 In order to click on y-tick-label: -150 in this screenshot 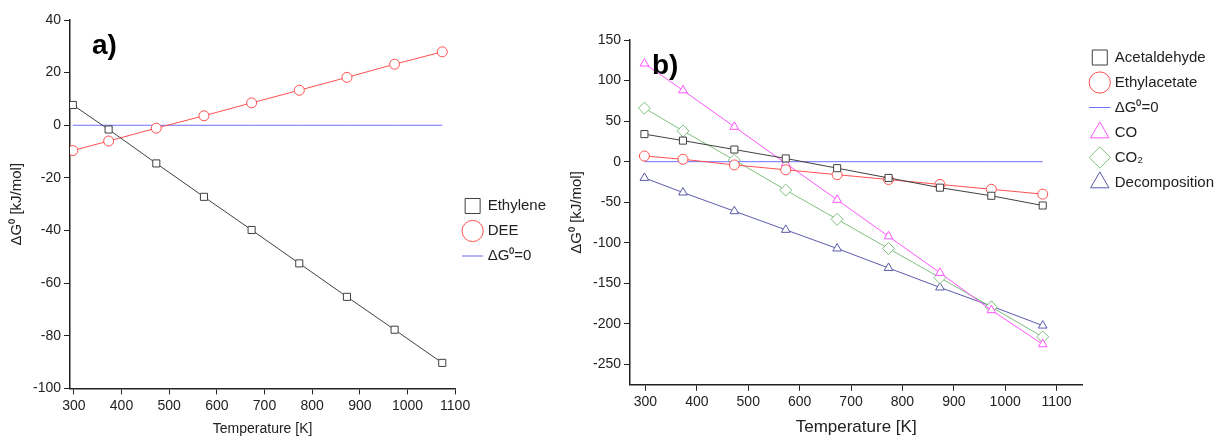, I will do `click(607, 282)`.